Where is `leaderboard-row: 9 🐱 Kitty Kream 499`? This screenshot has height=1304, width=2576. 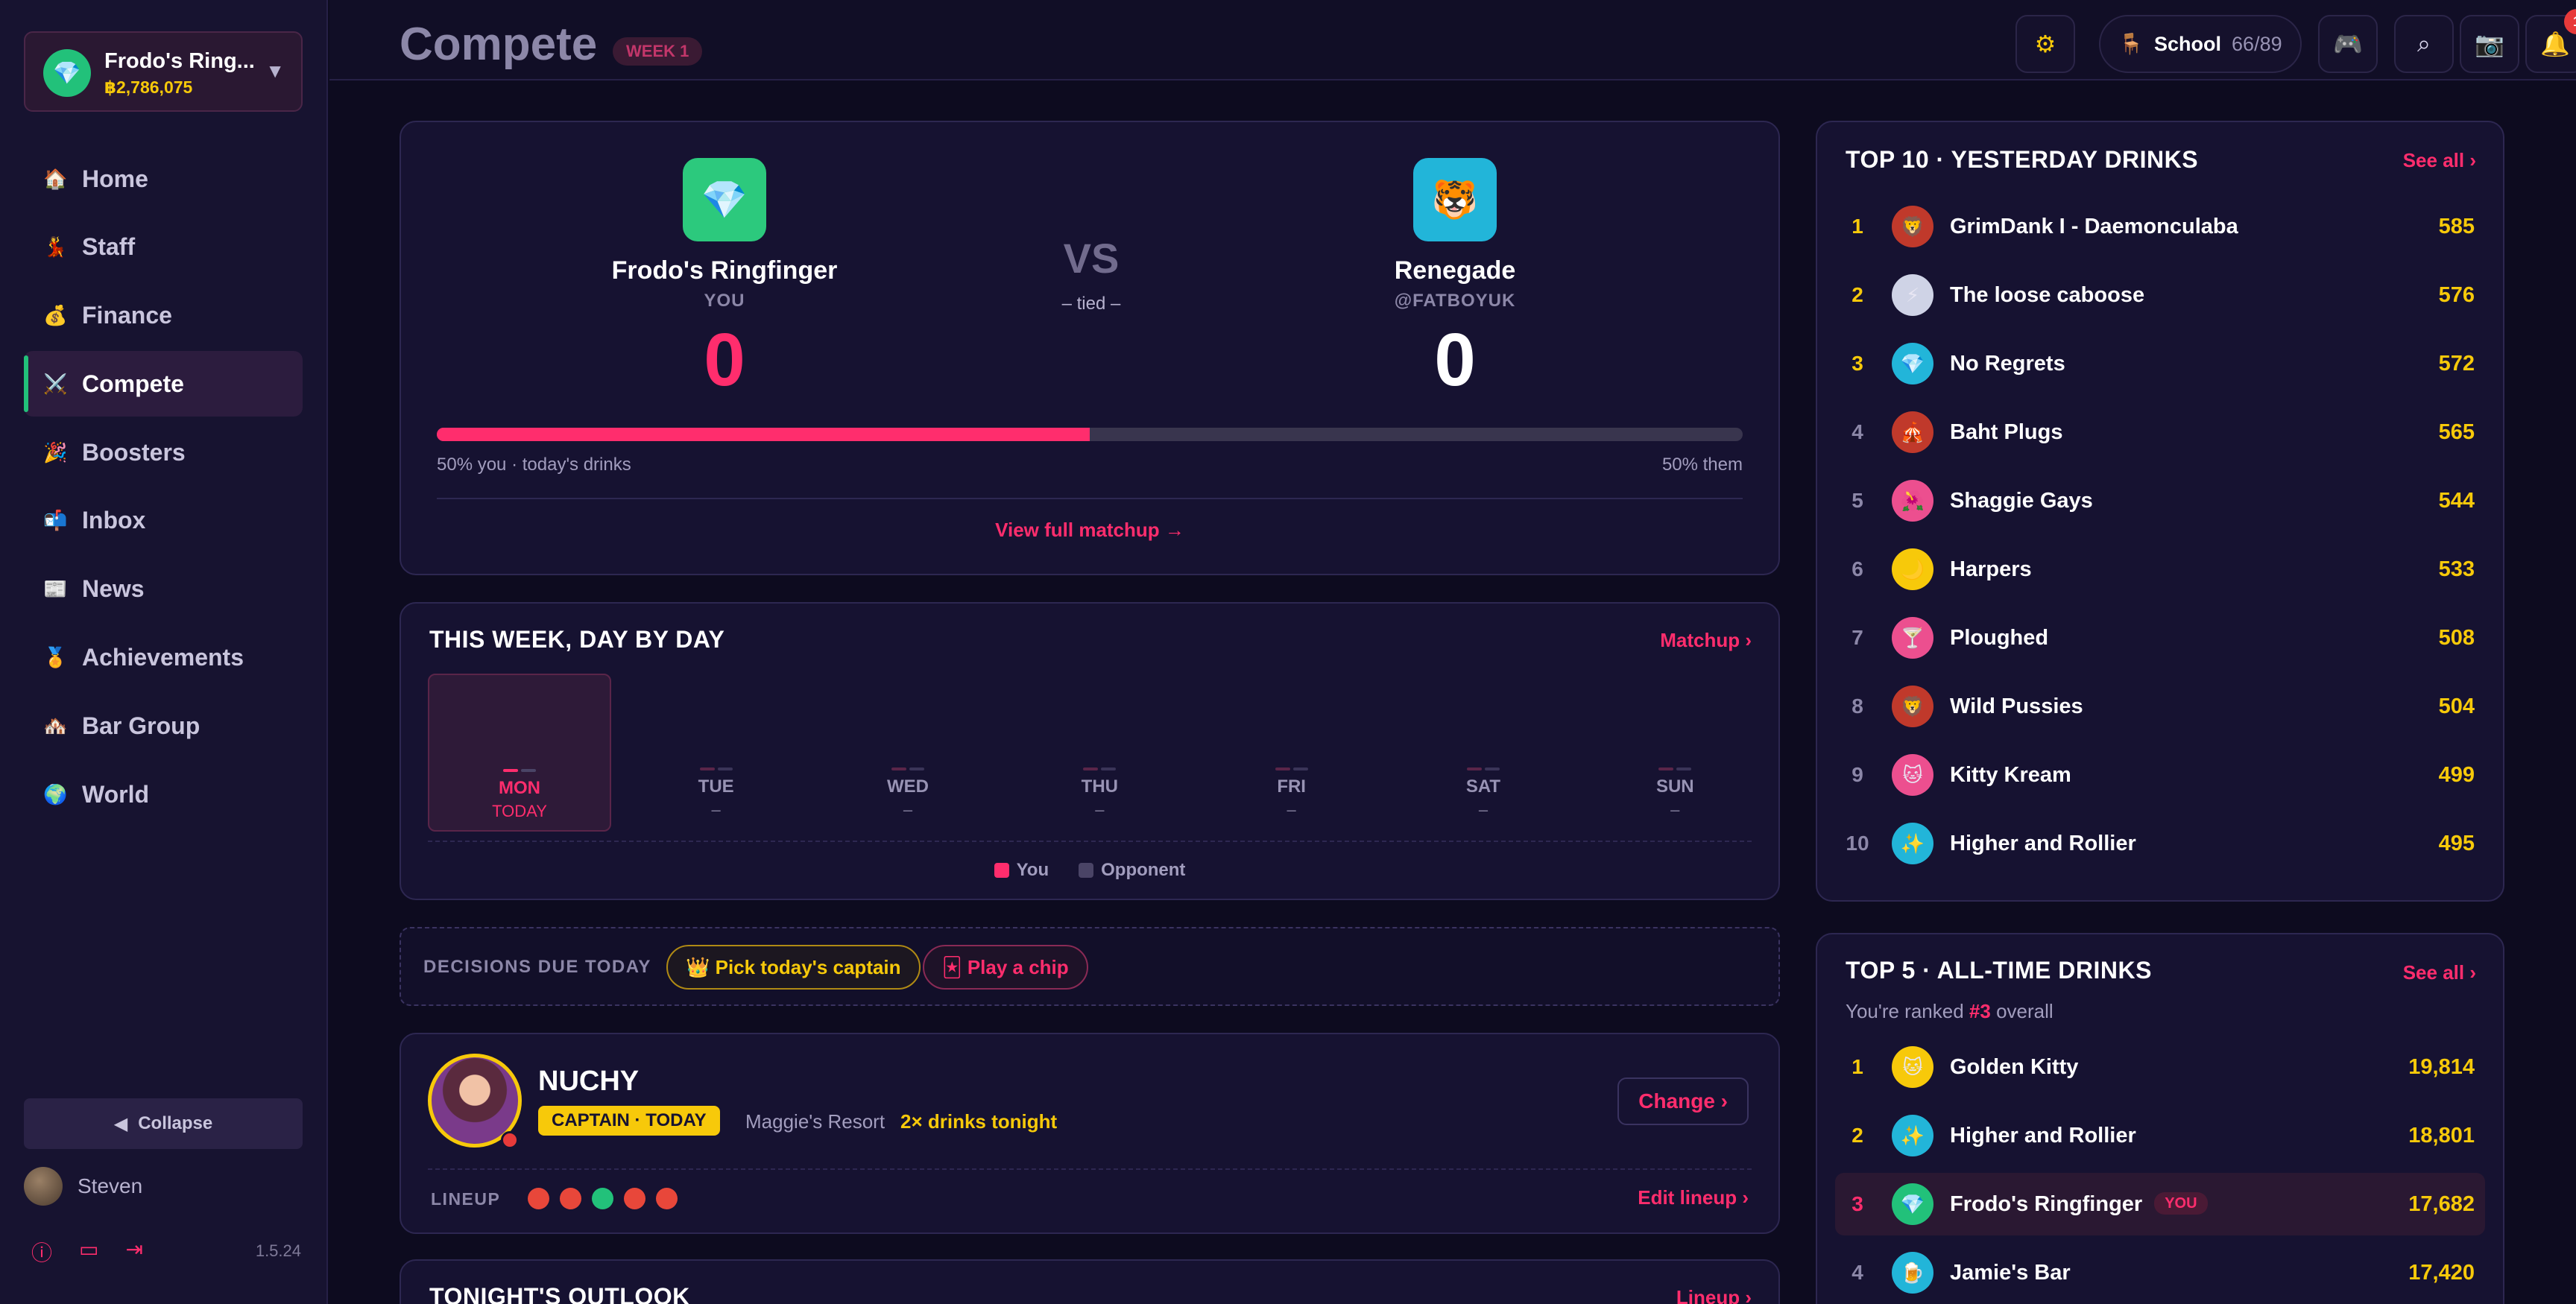 leaderboard-row: 9 🐱 Kitty Kream 499 is located at coordinates (2160, 775).